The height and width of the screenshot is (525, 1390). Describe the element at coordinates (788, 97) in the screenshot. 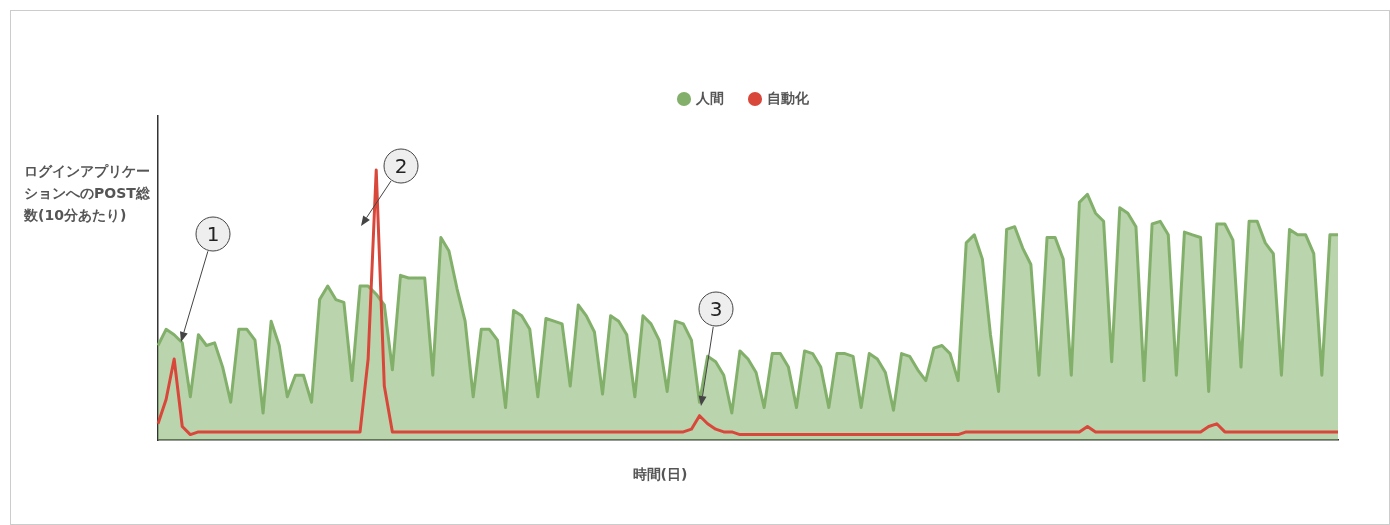

I see `legend-label: 自動化` at that location.